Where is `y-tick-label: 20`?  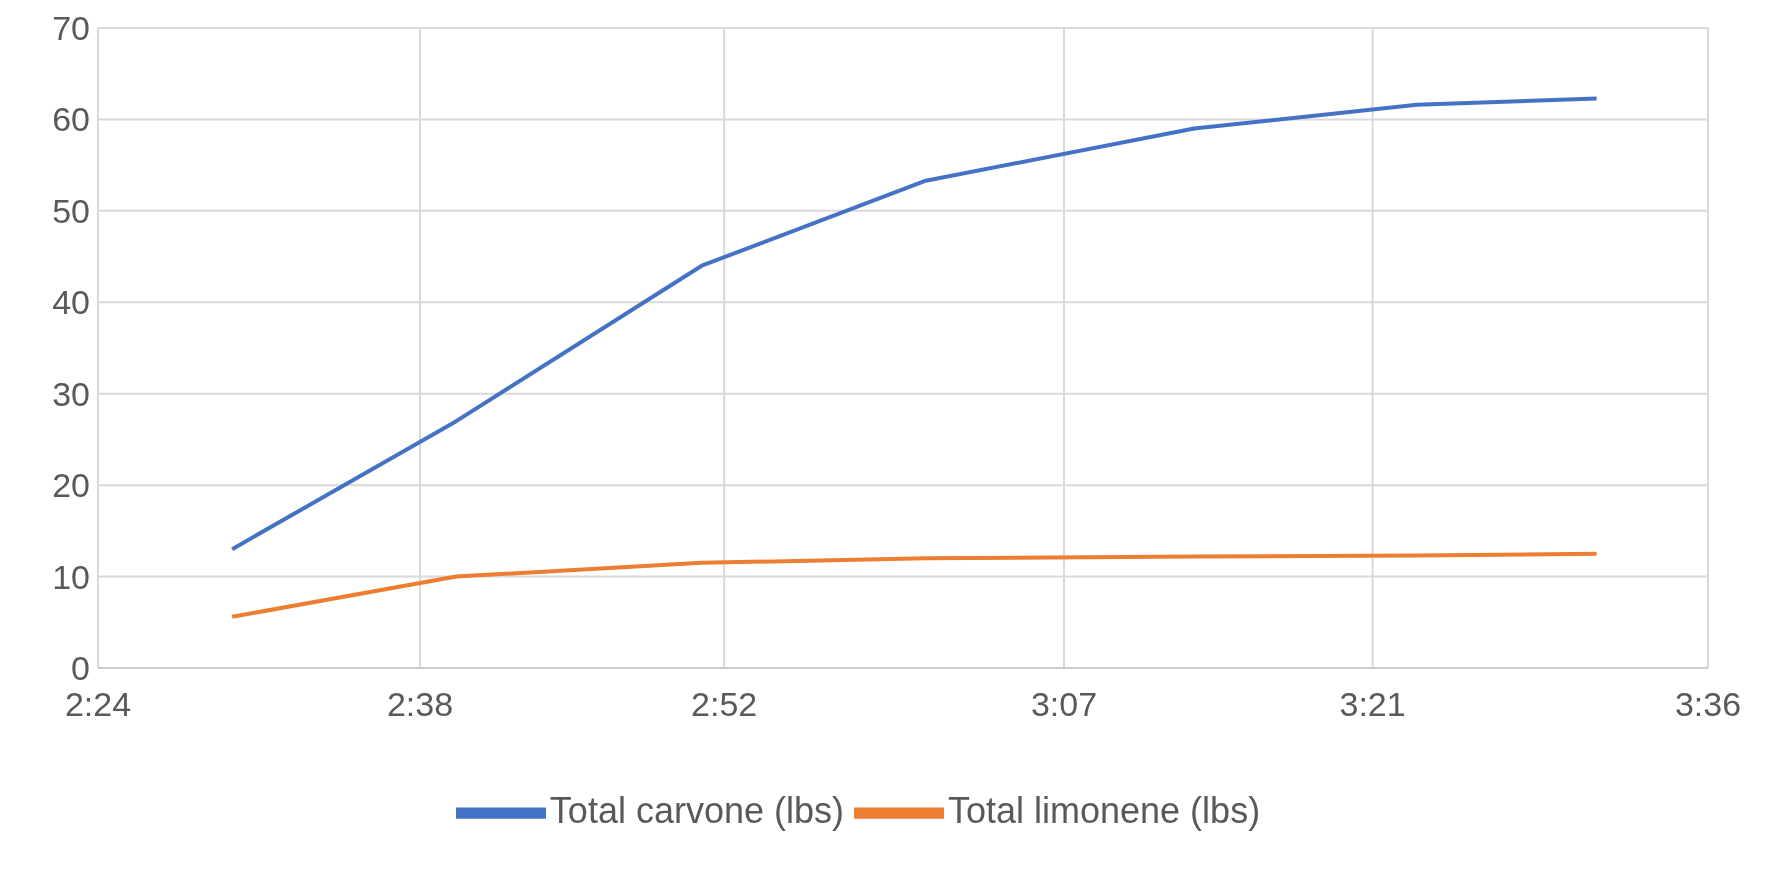 y-tick-label: 20 is located at coordinates (71, 485).